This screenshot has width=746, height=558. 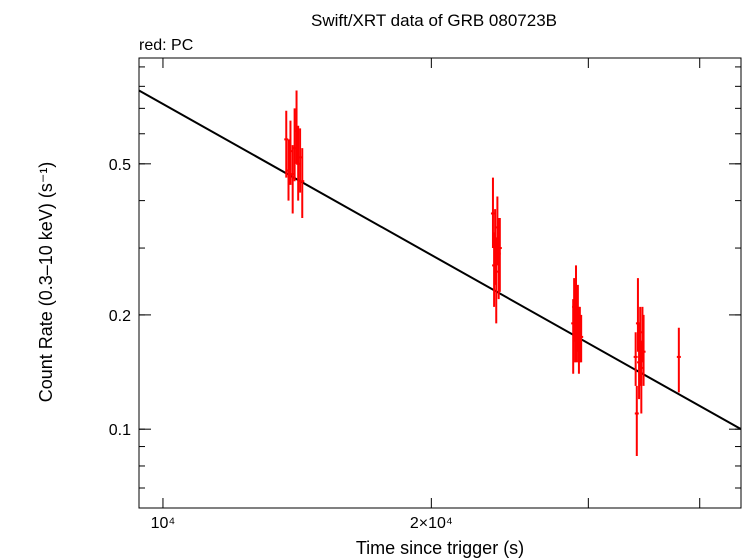 I want to click on y-tick-label: 0.1, so click(x=120, y=430).